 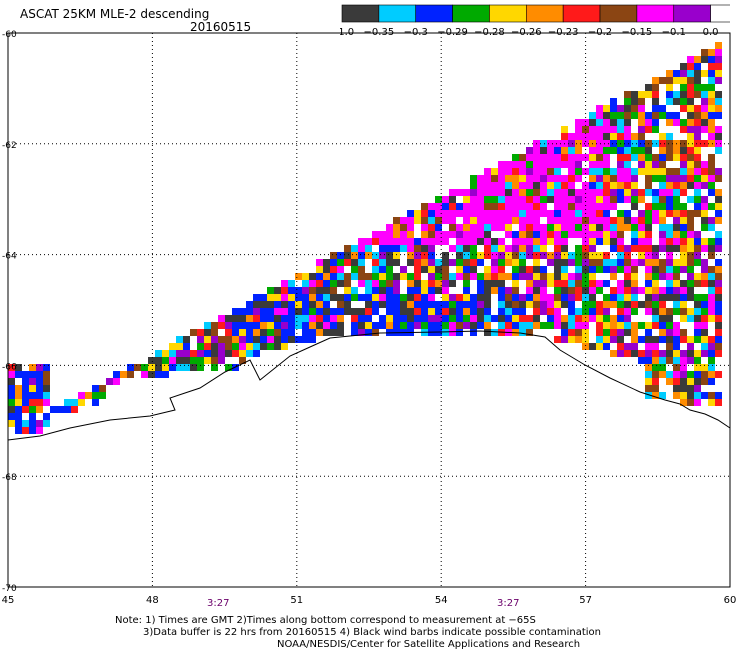 What do you see at coordinates (9, 257) in the screenshot?
I see `lat-label: -64` at bounding box center [9, 257].